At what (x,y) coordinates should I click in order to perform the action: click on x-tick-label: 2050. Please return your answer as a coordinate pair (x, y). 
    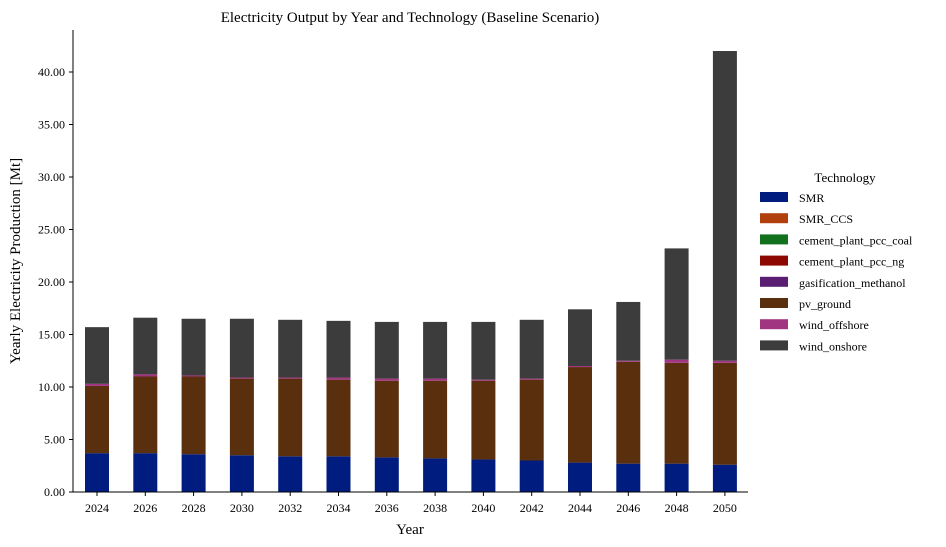
    Looking at the image, I should click on (725, 508).